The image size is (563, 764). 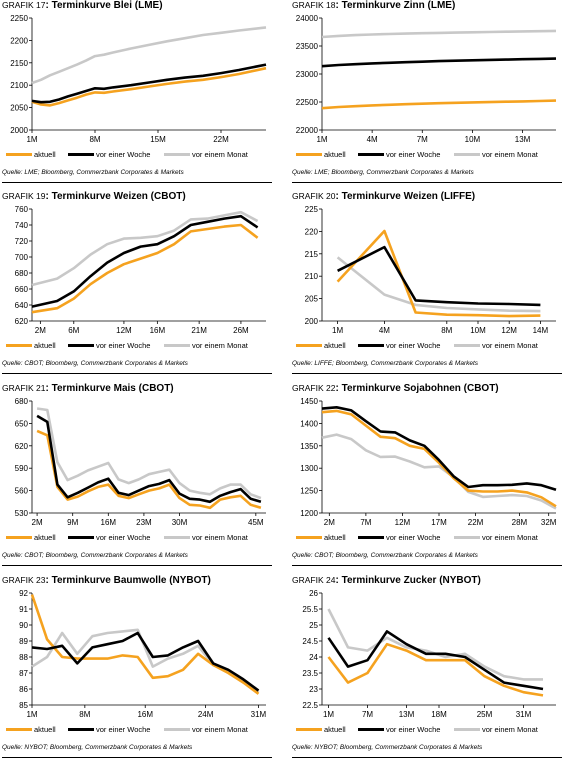 What do you see at coordinates (383, 196) in the screenshot?
I see `chart-title: Grafik 20: Terminkurve Weizen (LIFFE)` at bounding box center [383, 196].